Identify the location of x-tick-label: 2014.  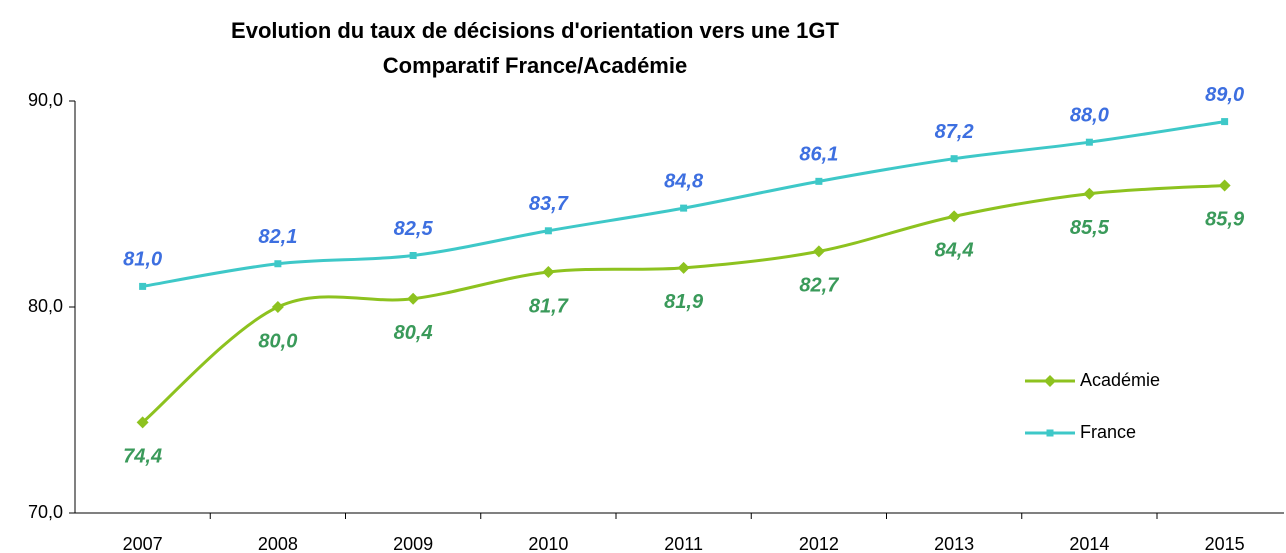
(1089, 543).